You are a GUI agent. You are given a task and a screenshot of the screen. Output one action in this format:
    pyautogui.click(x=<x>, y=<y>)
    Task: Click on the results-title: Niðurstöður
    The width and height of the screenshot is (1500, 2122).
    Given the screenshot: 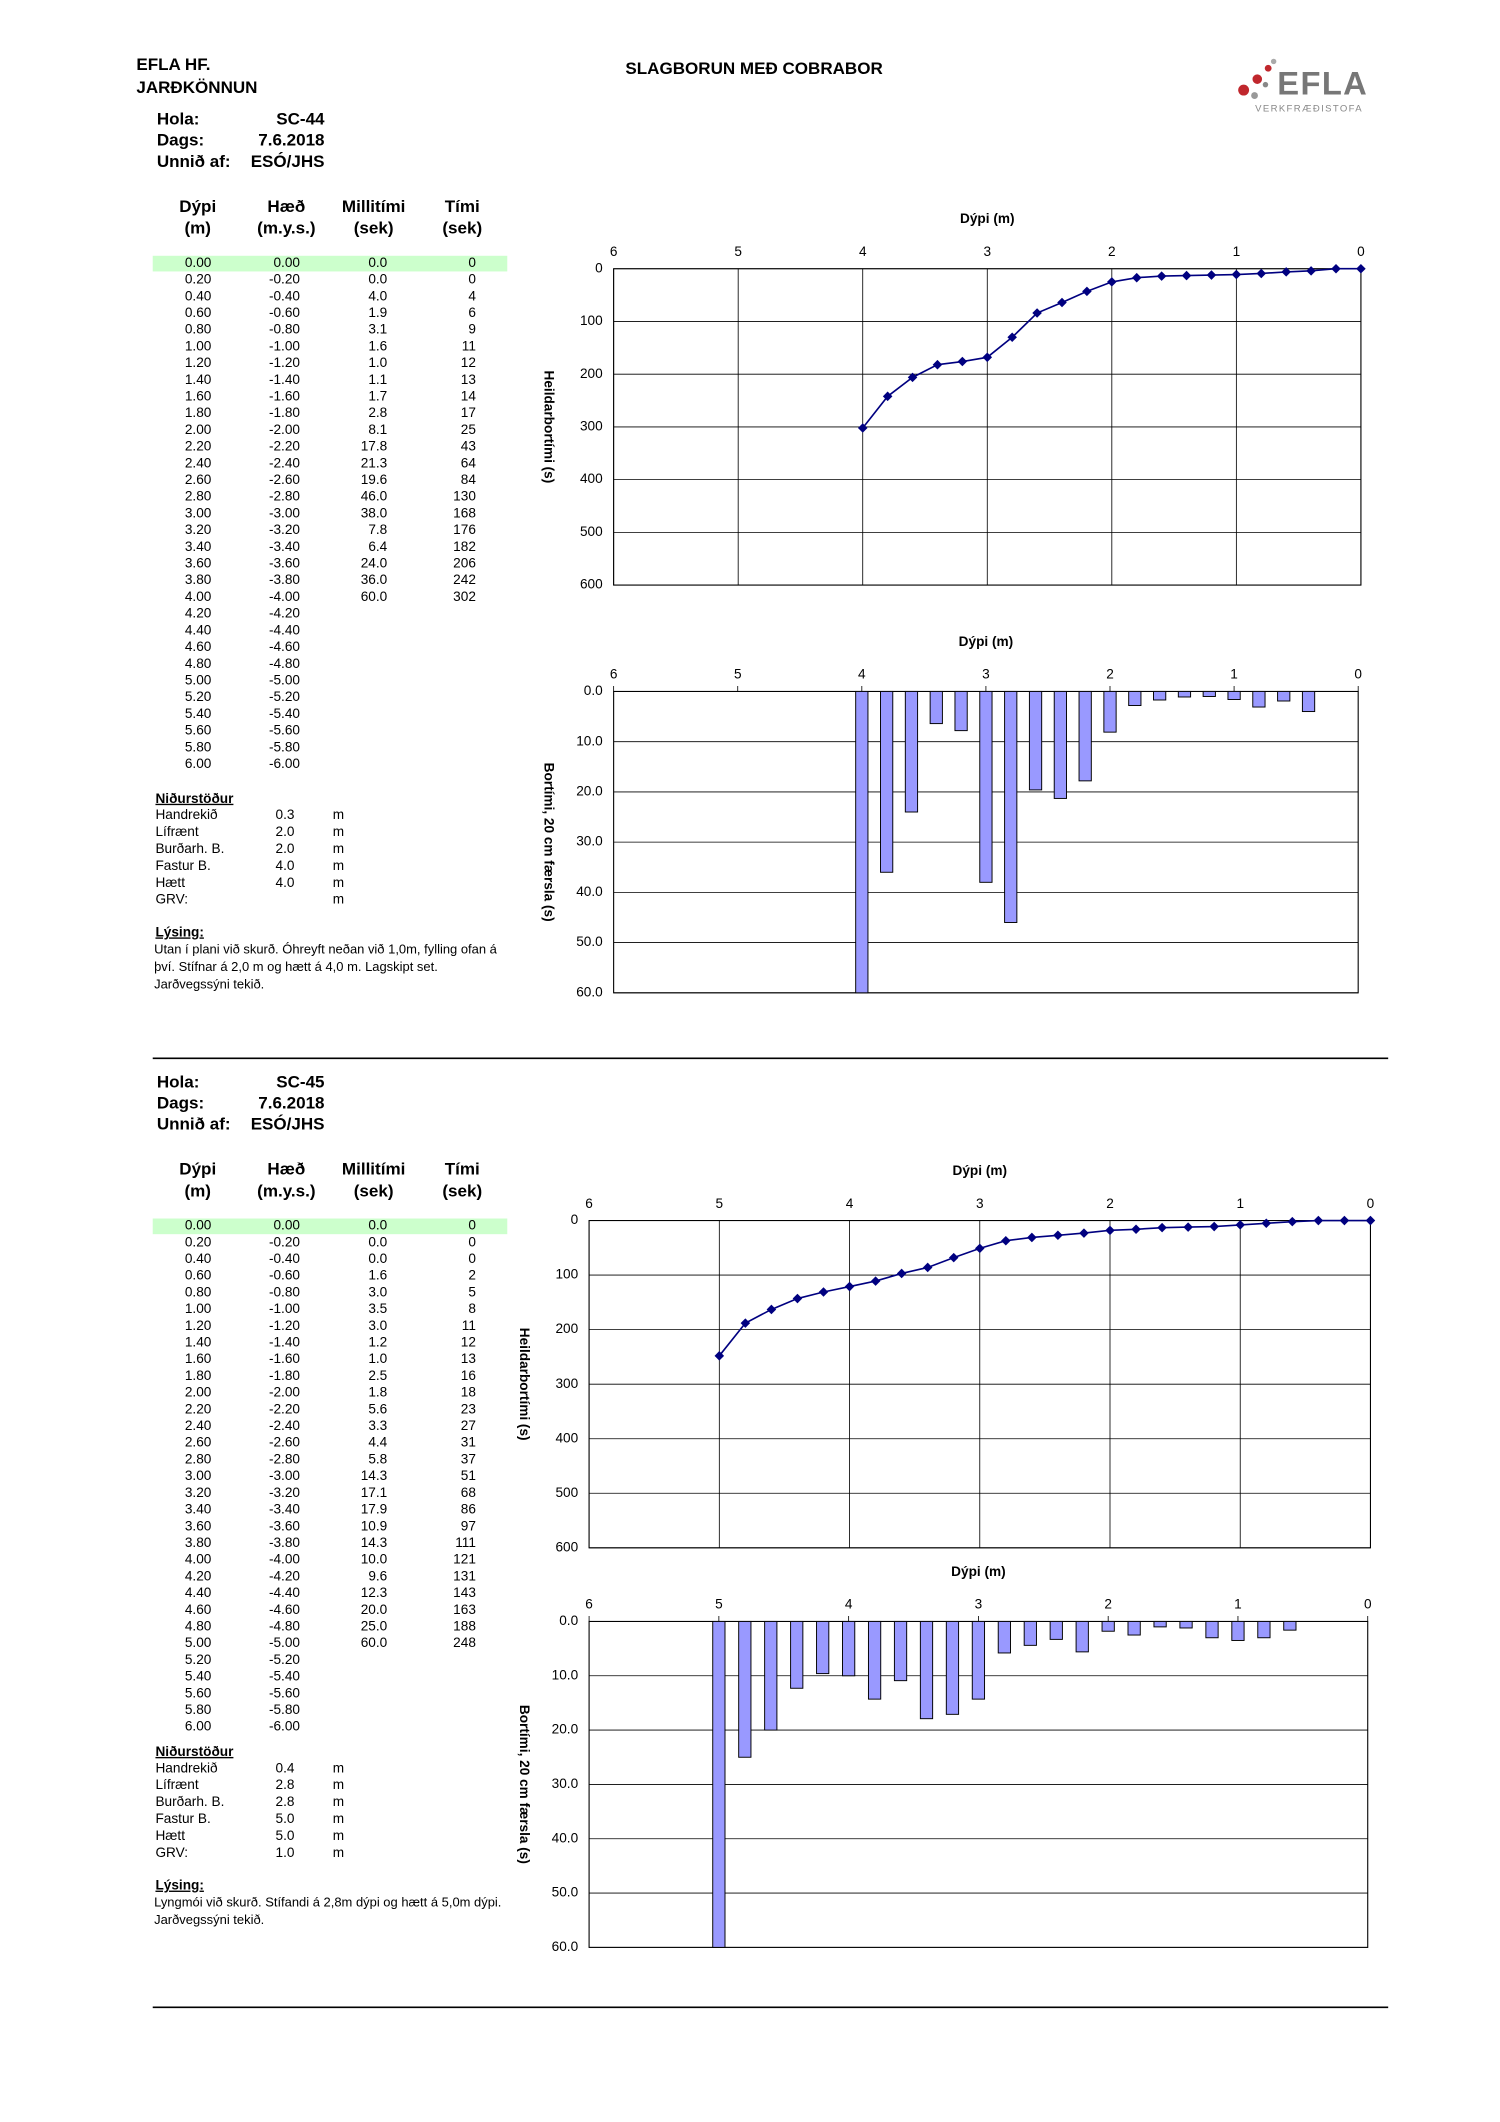 What is the action you would take?
    pyautogui.click(x=194, y=798)
    